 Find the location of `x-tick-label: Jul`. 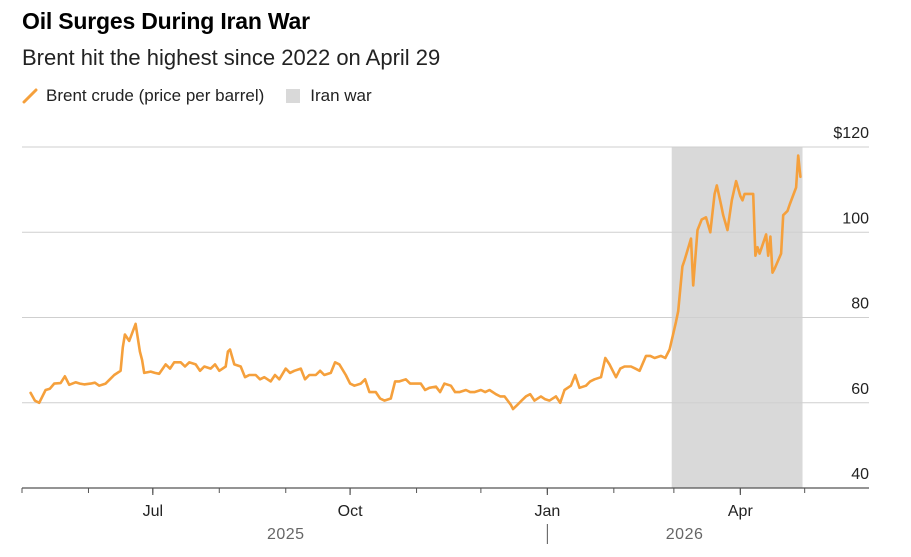

x-tick-label: Jul is located at coordinates (153, 511).